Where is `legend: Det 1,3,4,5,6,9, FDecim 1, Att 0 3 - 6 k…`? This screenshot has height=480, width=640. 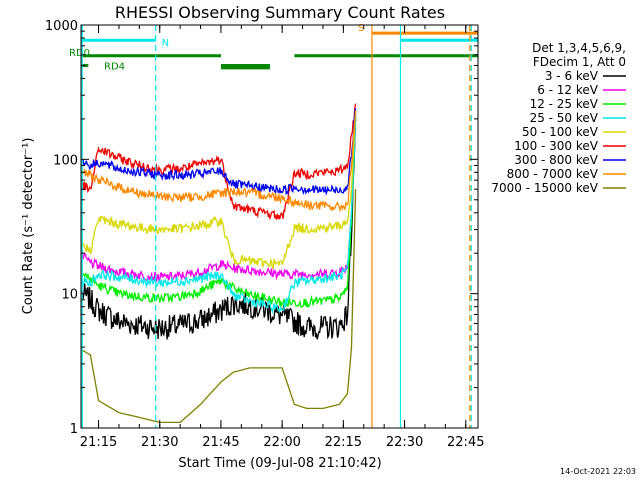
legend: Det 1,3,4,5,6,9, FDecim 1, Att 0 3 - 6 k… is located at coordinates (558, 118).